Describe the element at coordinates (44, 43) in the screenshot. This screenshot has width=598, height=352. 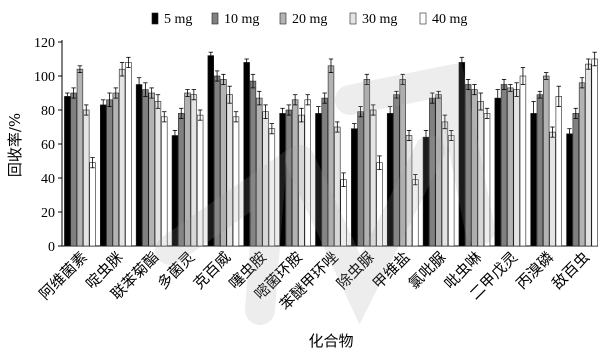
I see `y-tick-label: 120` at that location.